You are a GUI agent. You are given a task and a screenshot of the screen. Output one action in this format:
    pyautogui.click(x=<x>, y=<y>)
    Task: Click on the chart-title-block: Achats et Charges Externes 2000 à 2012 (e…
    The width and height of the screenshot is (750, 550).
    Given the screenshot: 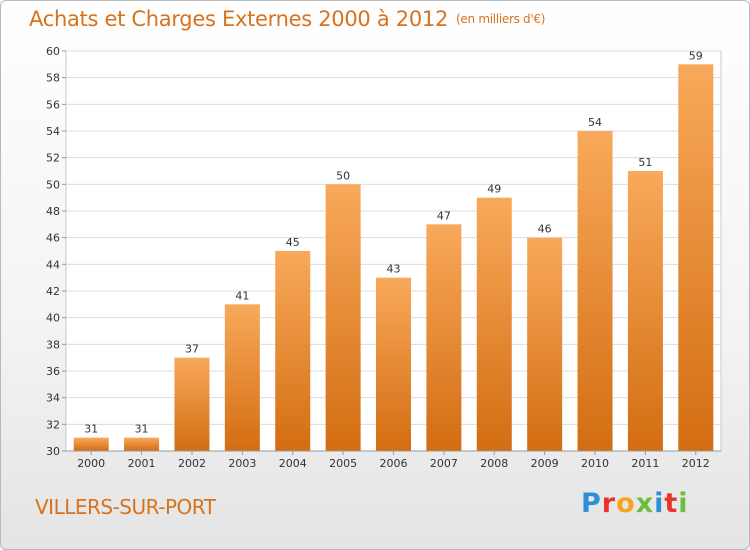 What is the action you would take?
    pyautogui.click(x=287, y=19)
    